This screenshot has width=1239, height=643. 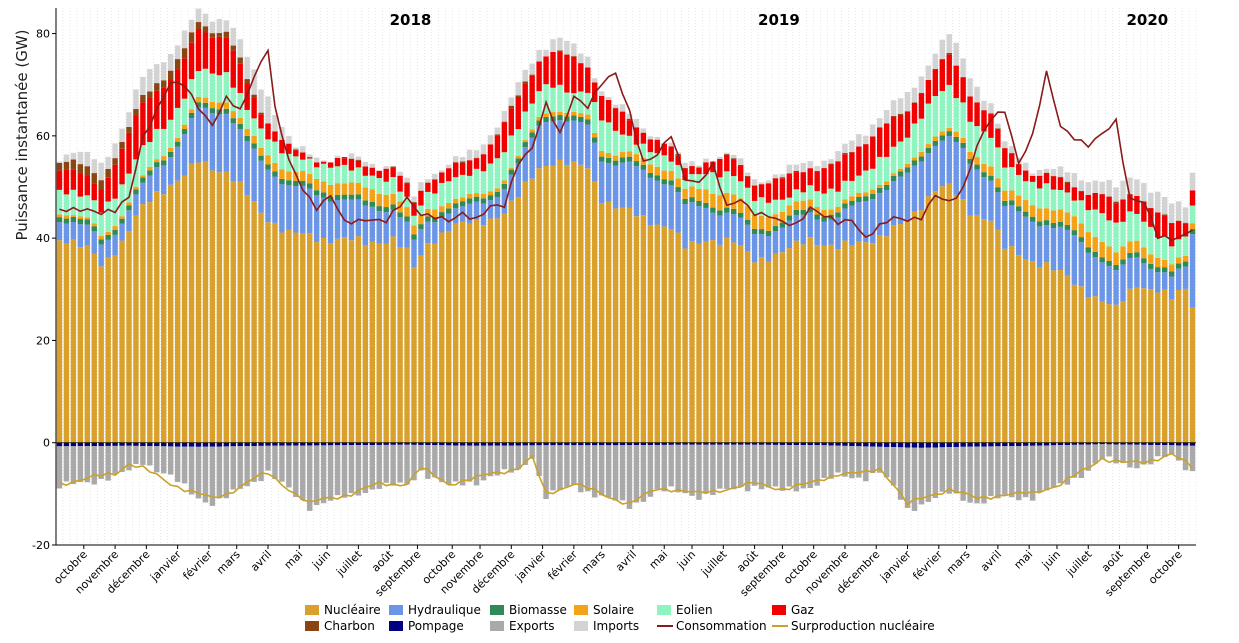 What do you see at coordinates (22, 134) in the screenshot?
I see `y-axis-label: Puissance instantanée (GW)` at bounding box center [22, 134].